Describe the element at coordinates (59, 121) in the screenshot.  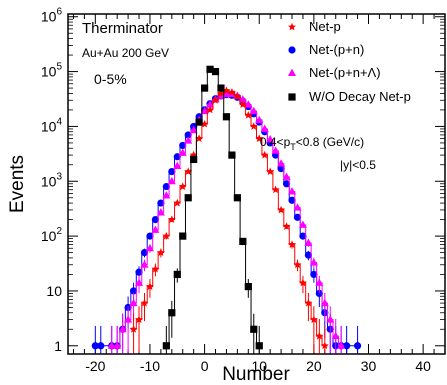
I see `y-tick-exponent: 4` at that location.